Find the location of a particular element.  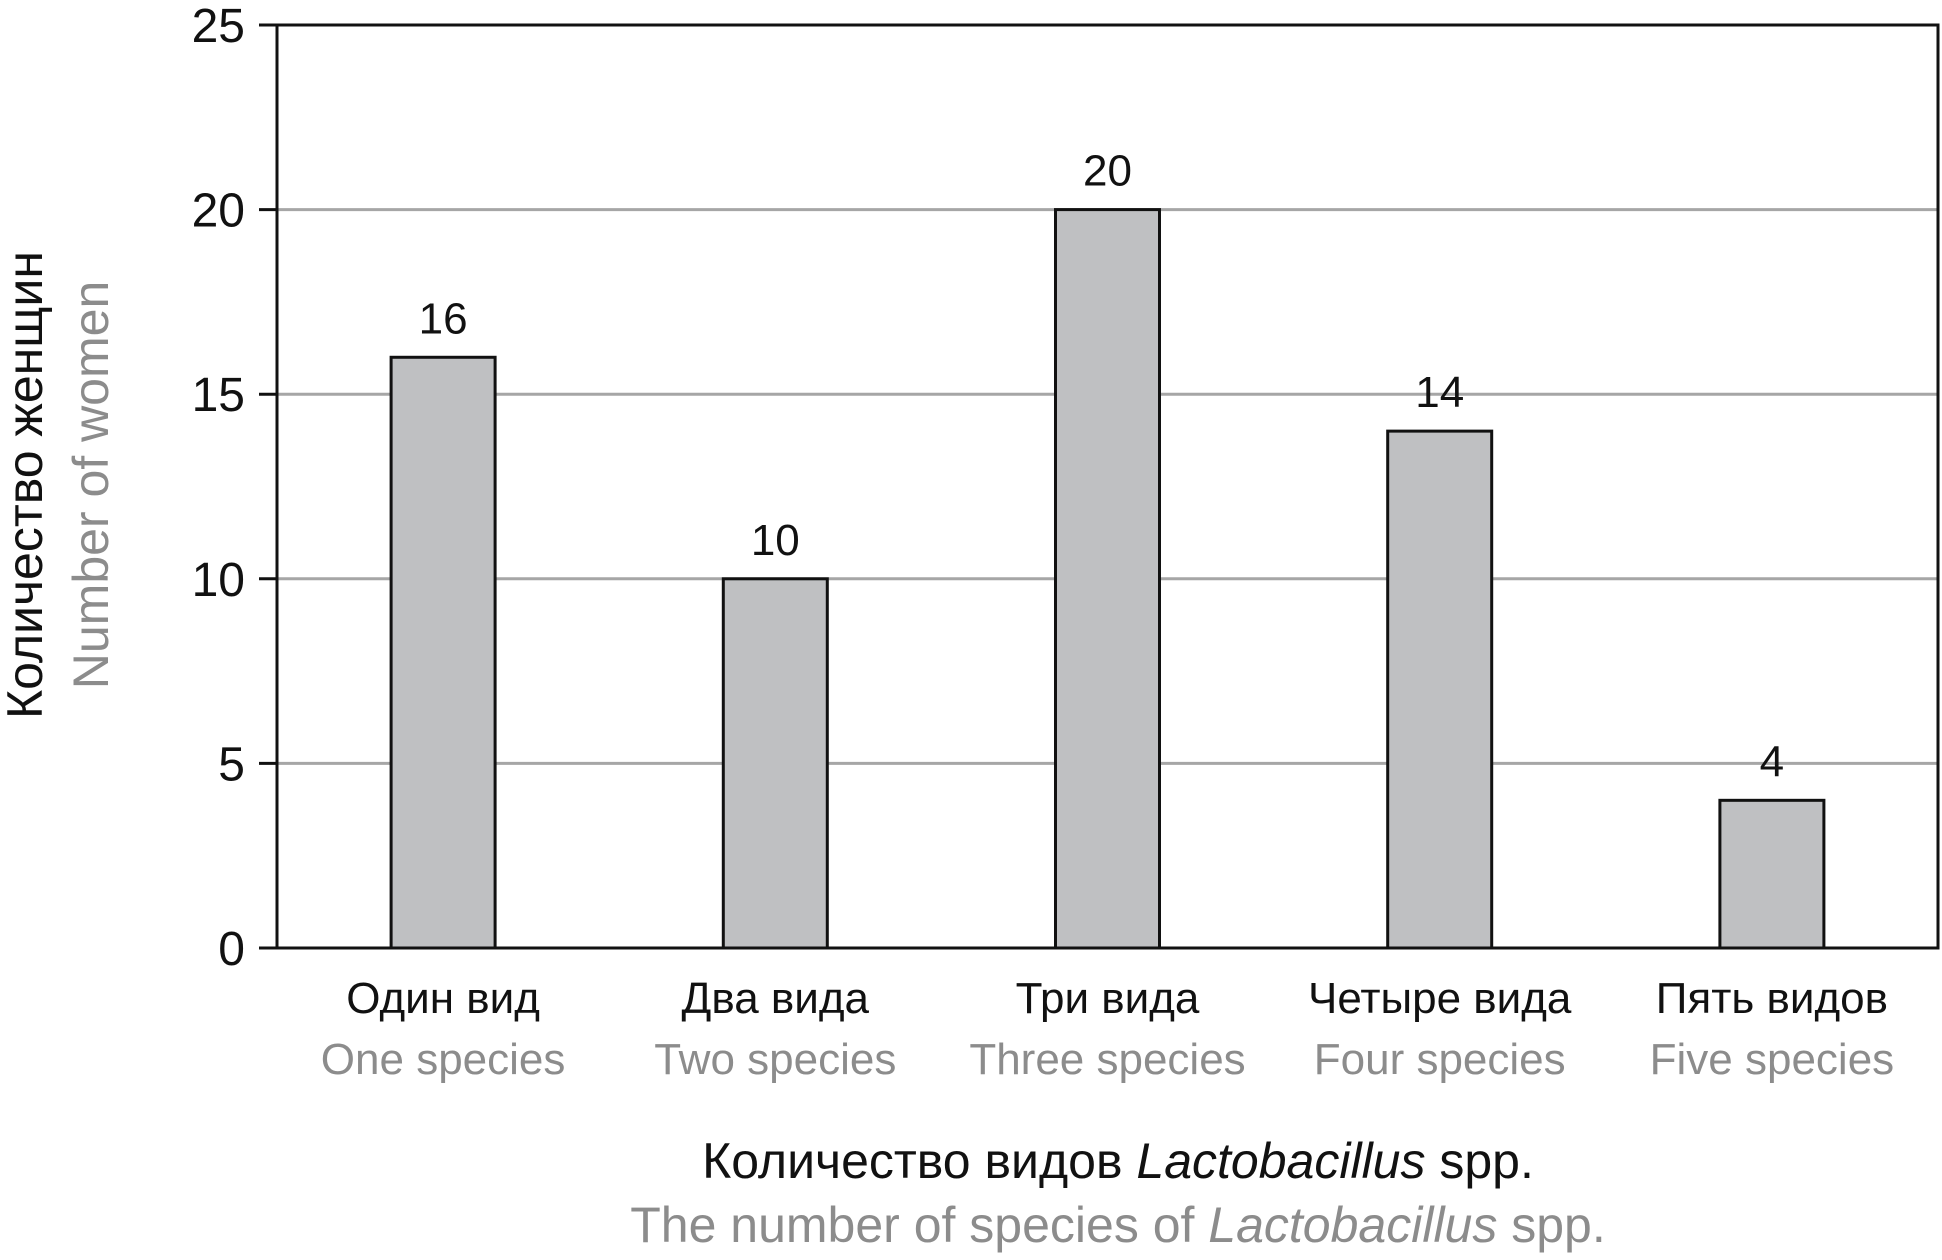

x-tick-label-ru: Пять видов is located at coordinates (1772, 998).